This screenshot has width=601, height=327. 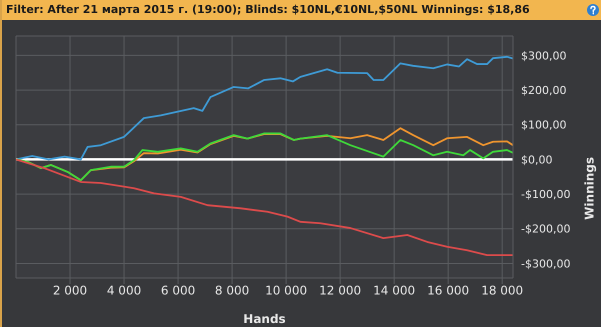 What do you see at coordinates (545, 263) in the screenshot?
I see `y-tick-label: -$300,00` at bounding box center [545, 263].